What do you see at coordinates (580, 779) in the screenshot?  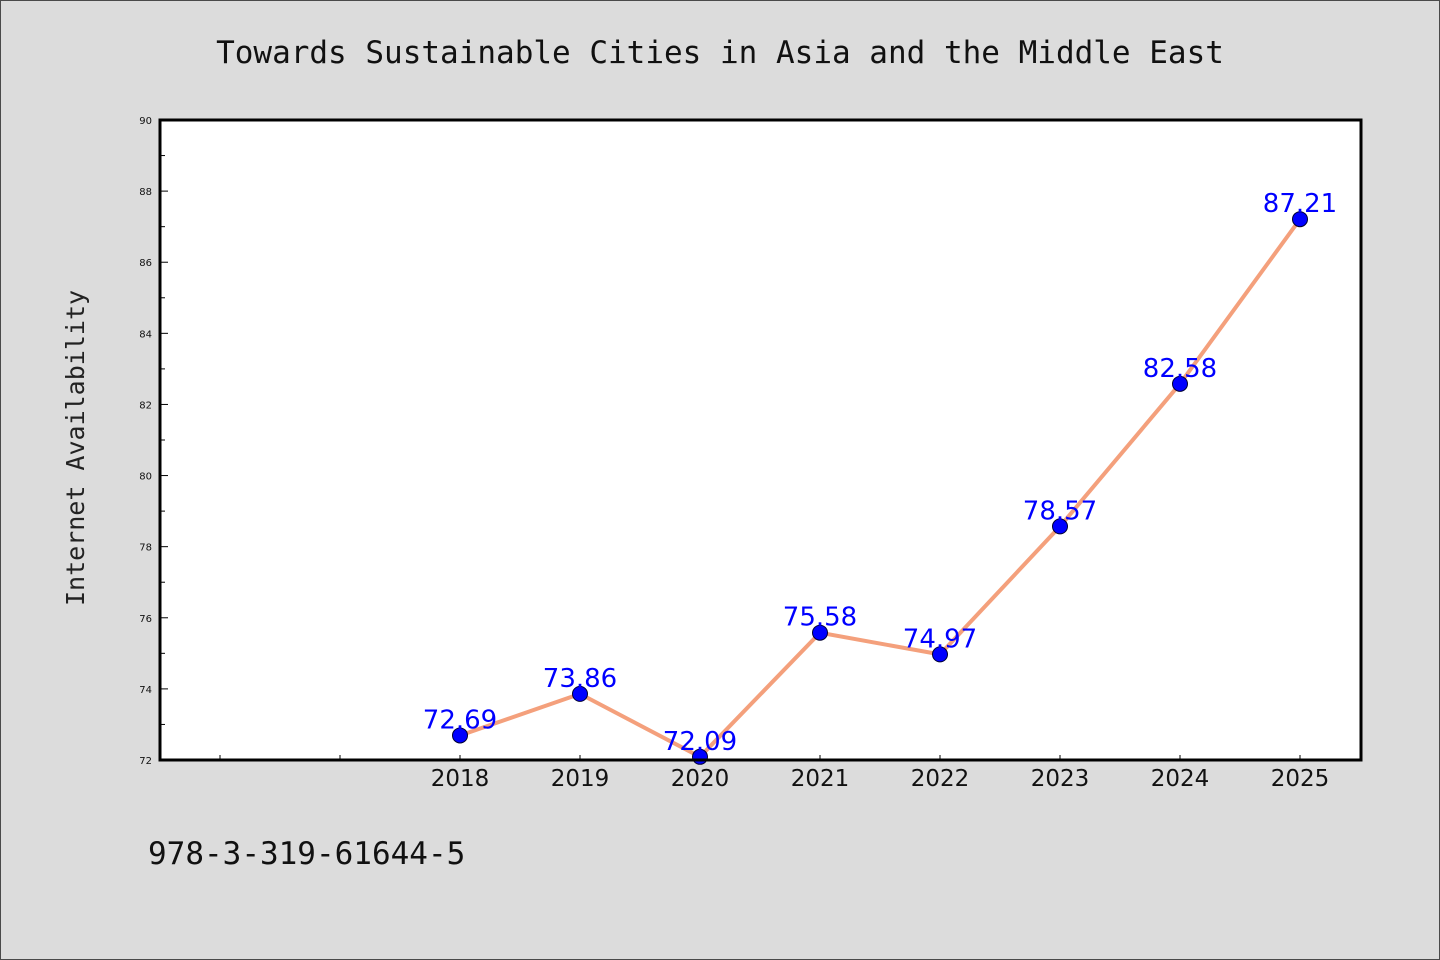 I see `x-tick-label: 2019` at bounding box center [580, 779].